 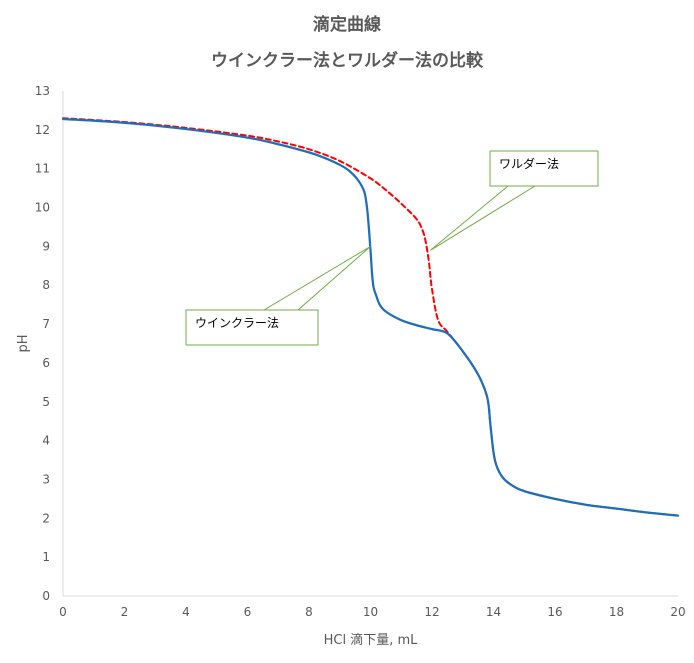 What do you see at coordinates (46, 324) in the screenshot?
I see `y-tick-label: 7` at bounding box center [46, 324].